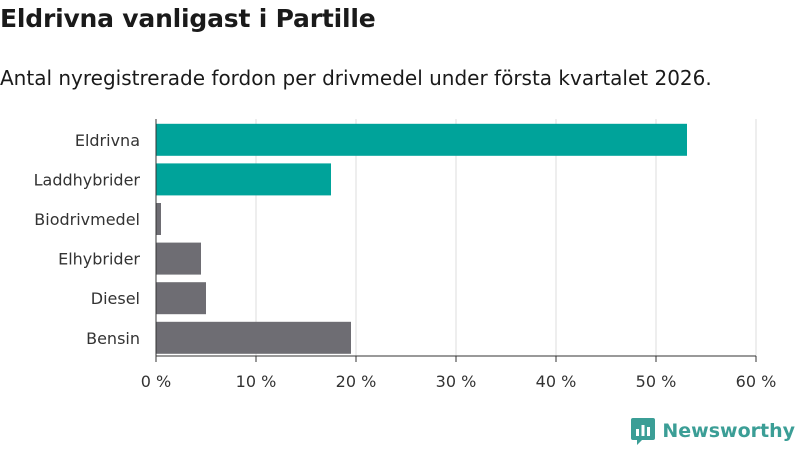  Describe the element at coordinates (656, 381) in the screenshot. I see `x-tick-label: 50 %` at that location.